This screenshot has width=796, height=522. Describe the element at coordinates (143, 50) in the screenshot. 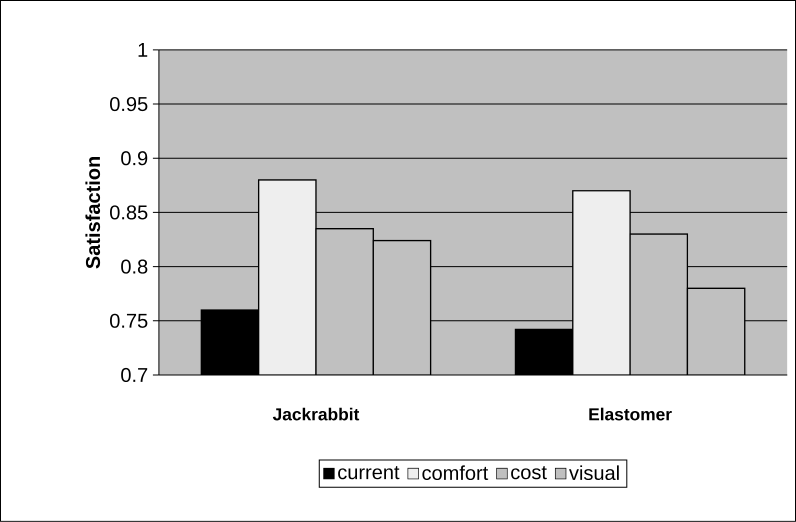

I see `y-tick-label: 1` at that location.